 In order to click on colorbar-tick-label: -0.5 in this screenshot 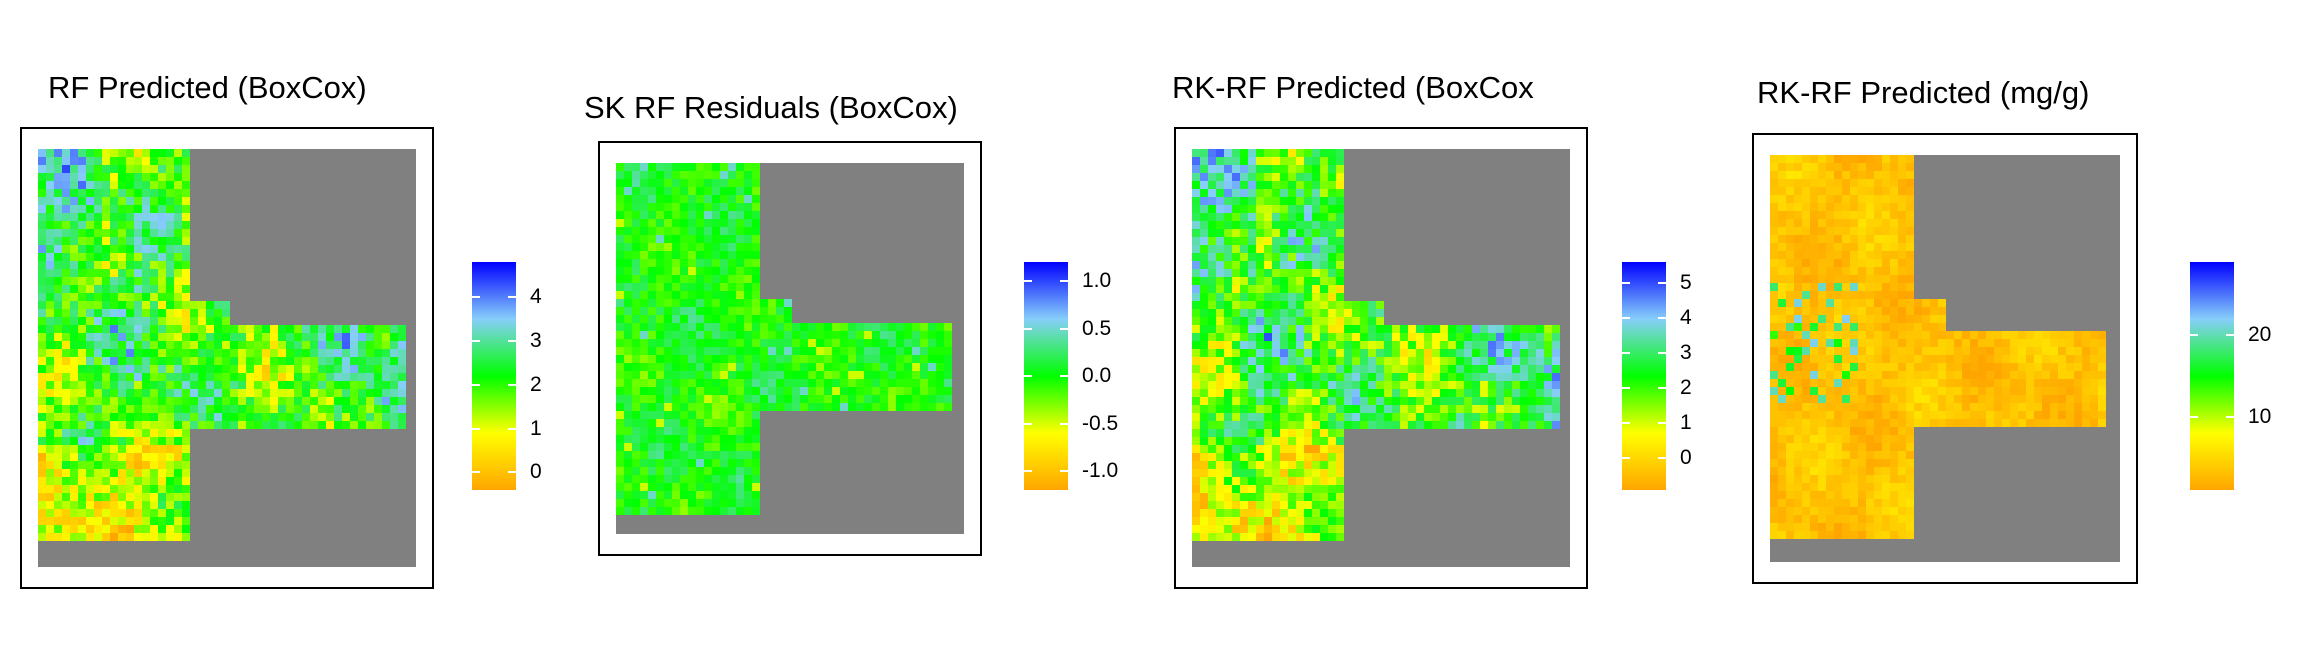, I will do `click(1100, 423)`.